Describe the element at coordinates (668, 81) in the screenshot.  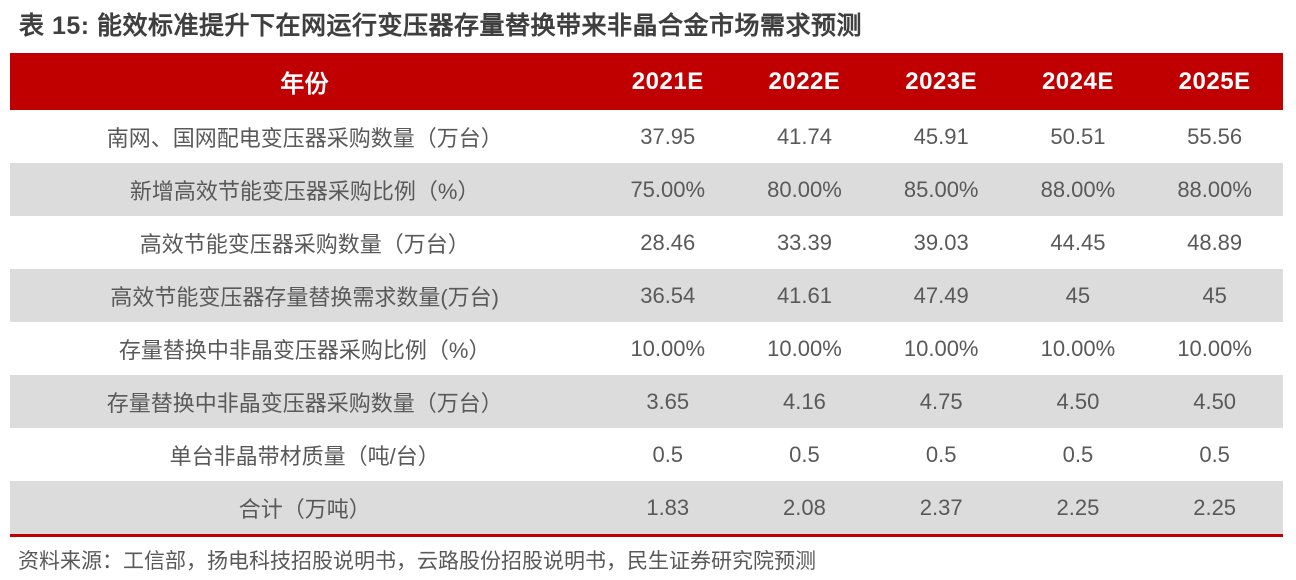
I see `header-cell-2021e: 2021E` at that location.